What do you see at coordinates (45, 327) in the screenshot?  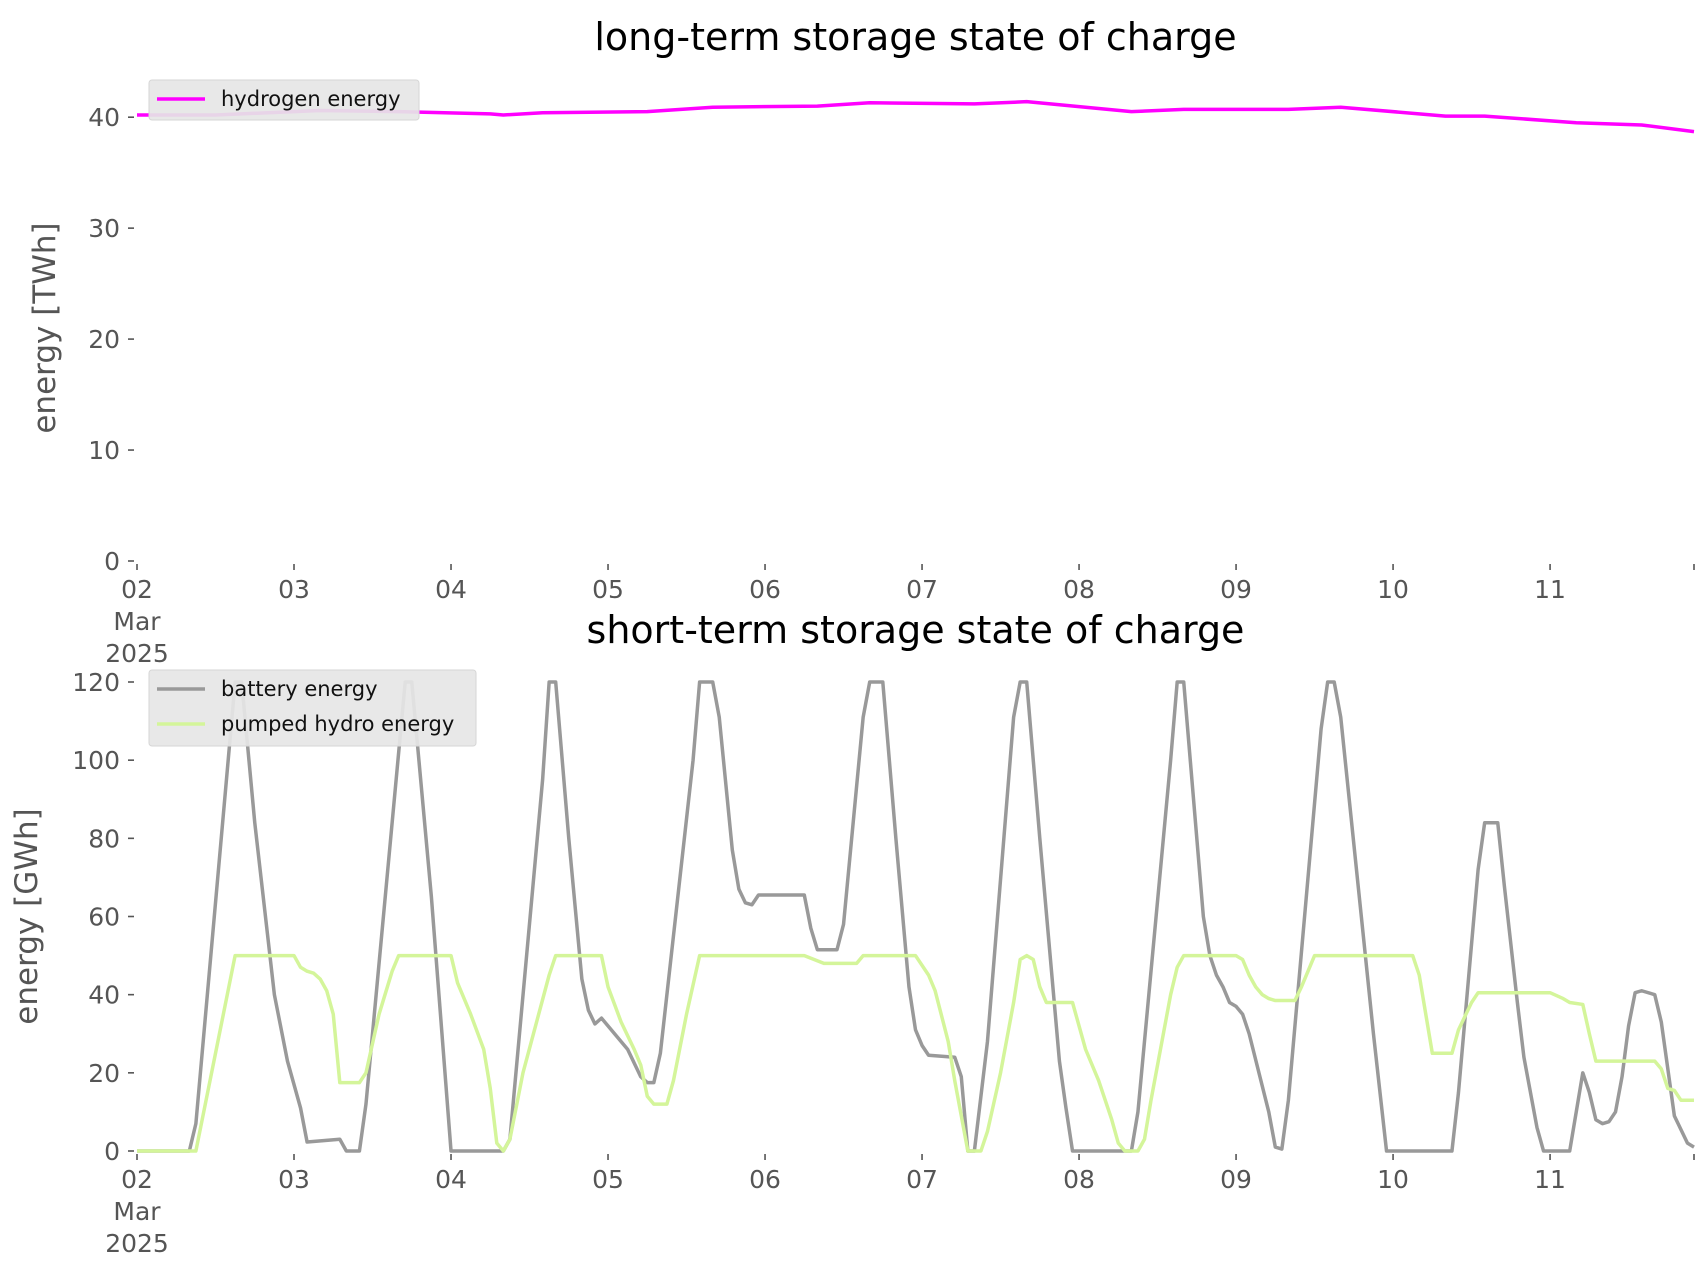 I see `y-axis-label: energy [TWh]` at bounding box center [45, 327].